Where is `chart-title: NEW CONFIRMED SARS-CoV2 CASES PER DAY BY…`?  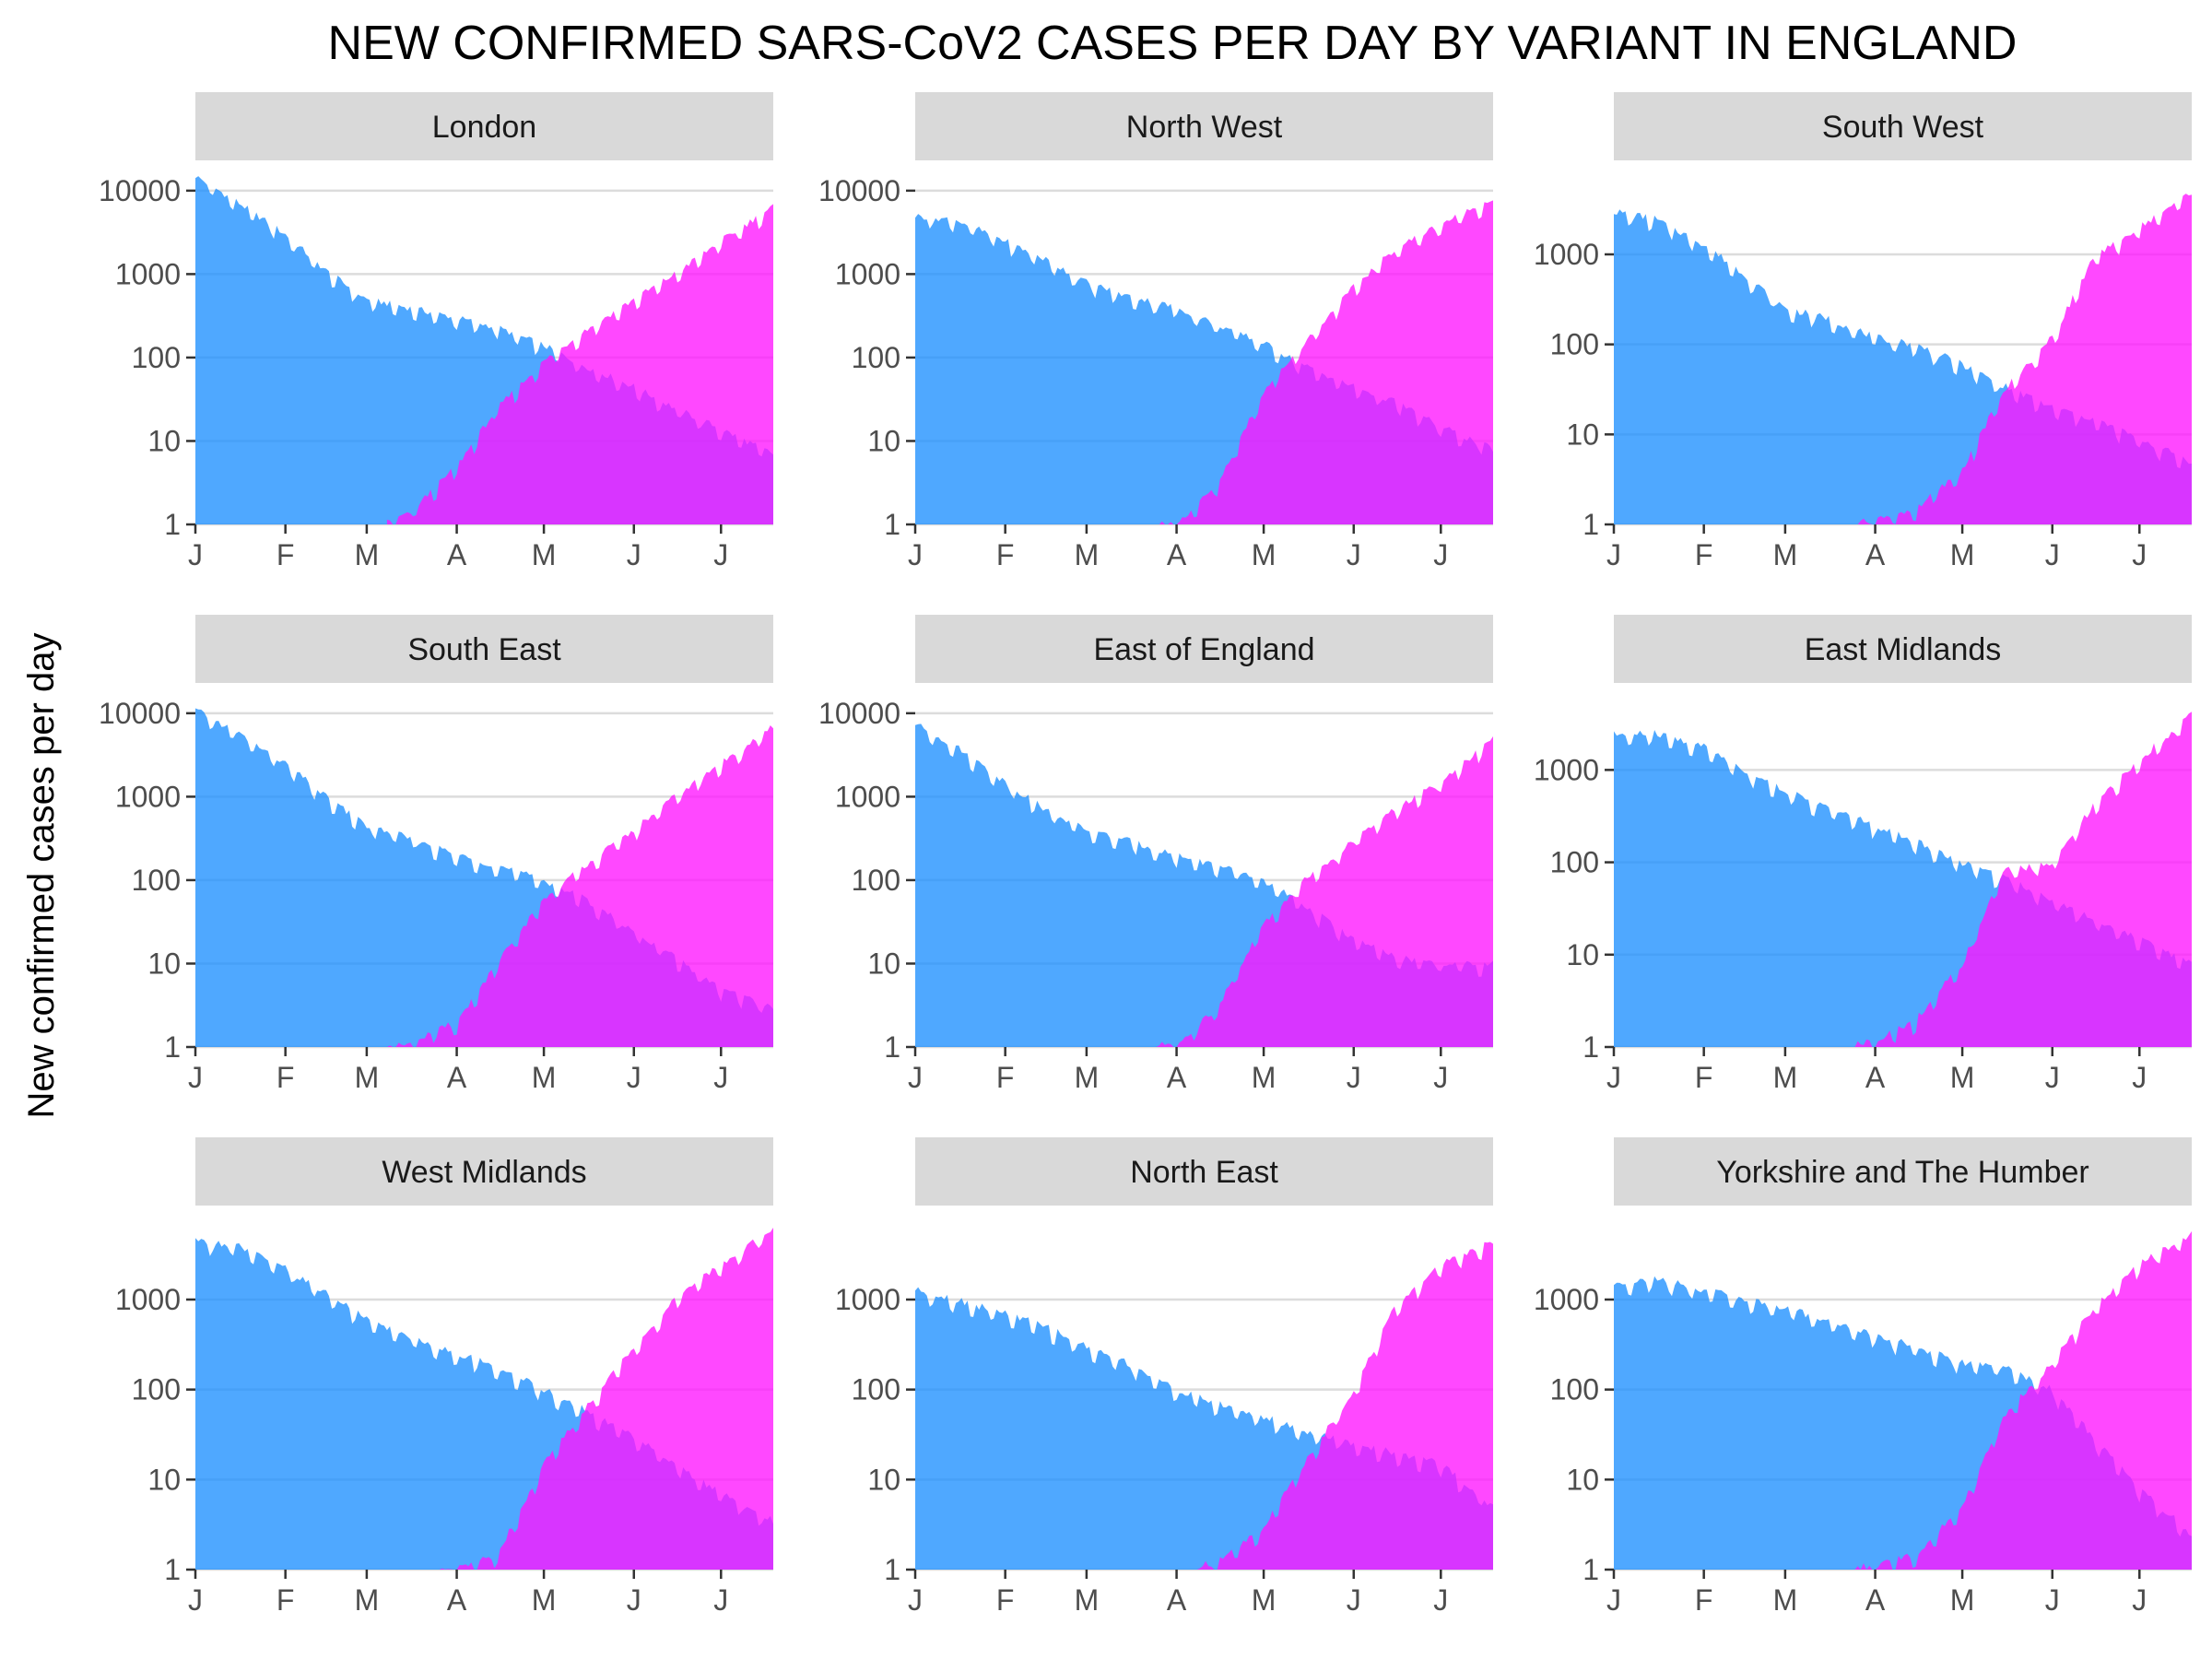
chart-title: NEW CONFIRMED SARS-CoV2 CASES PER DAY BY… is located at coordinates (1173, 43).